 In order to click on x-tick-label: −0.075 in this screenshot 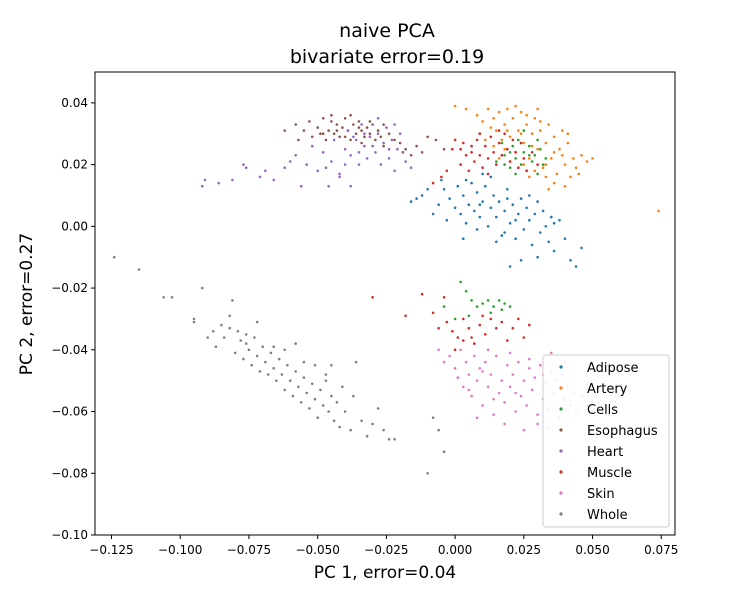, I will do `click(249, 550)`.